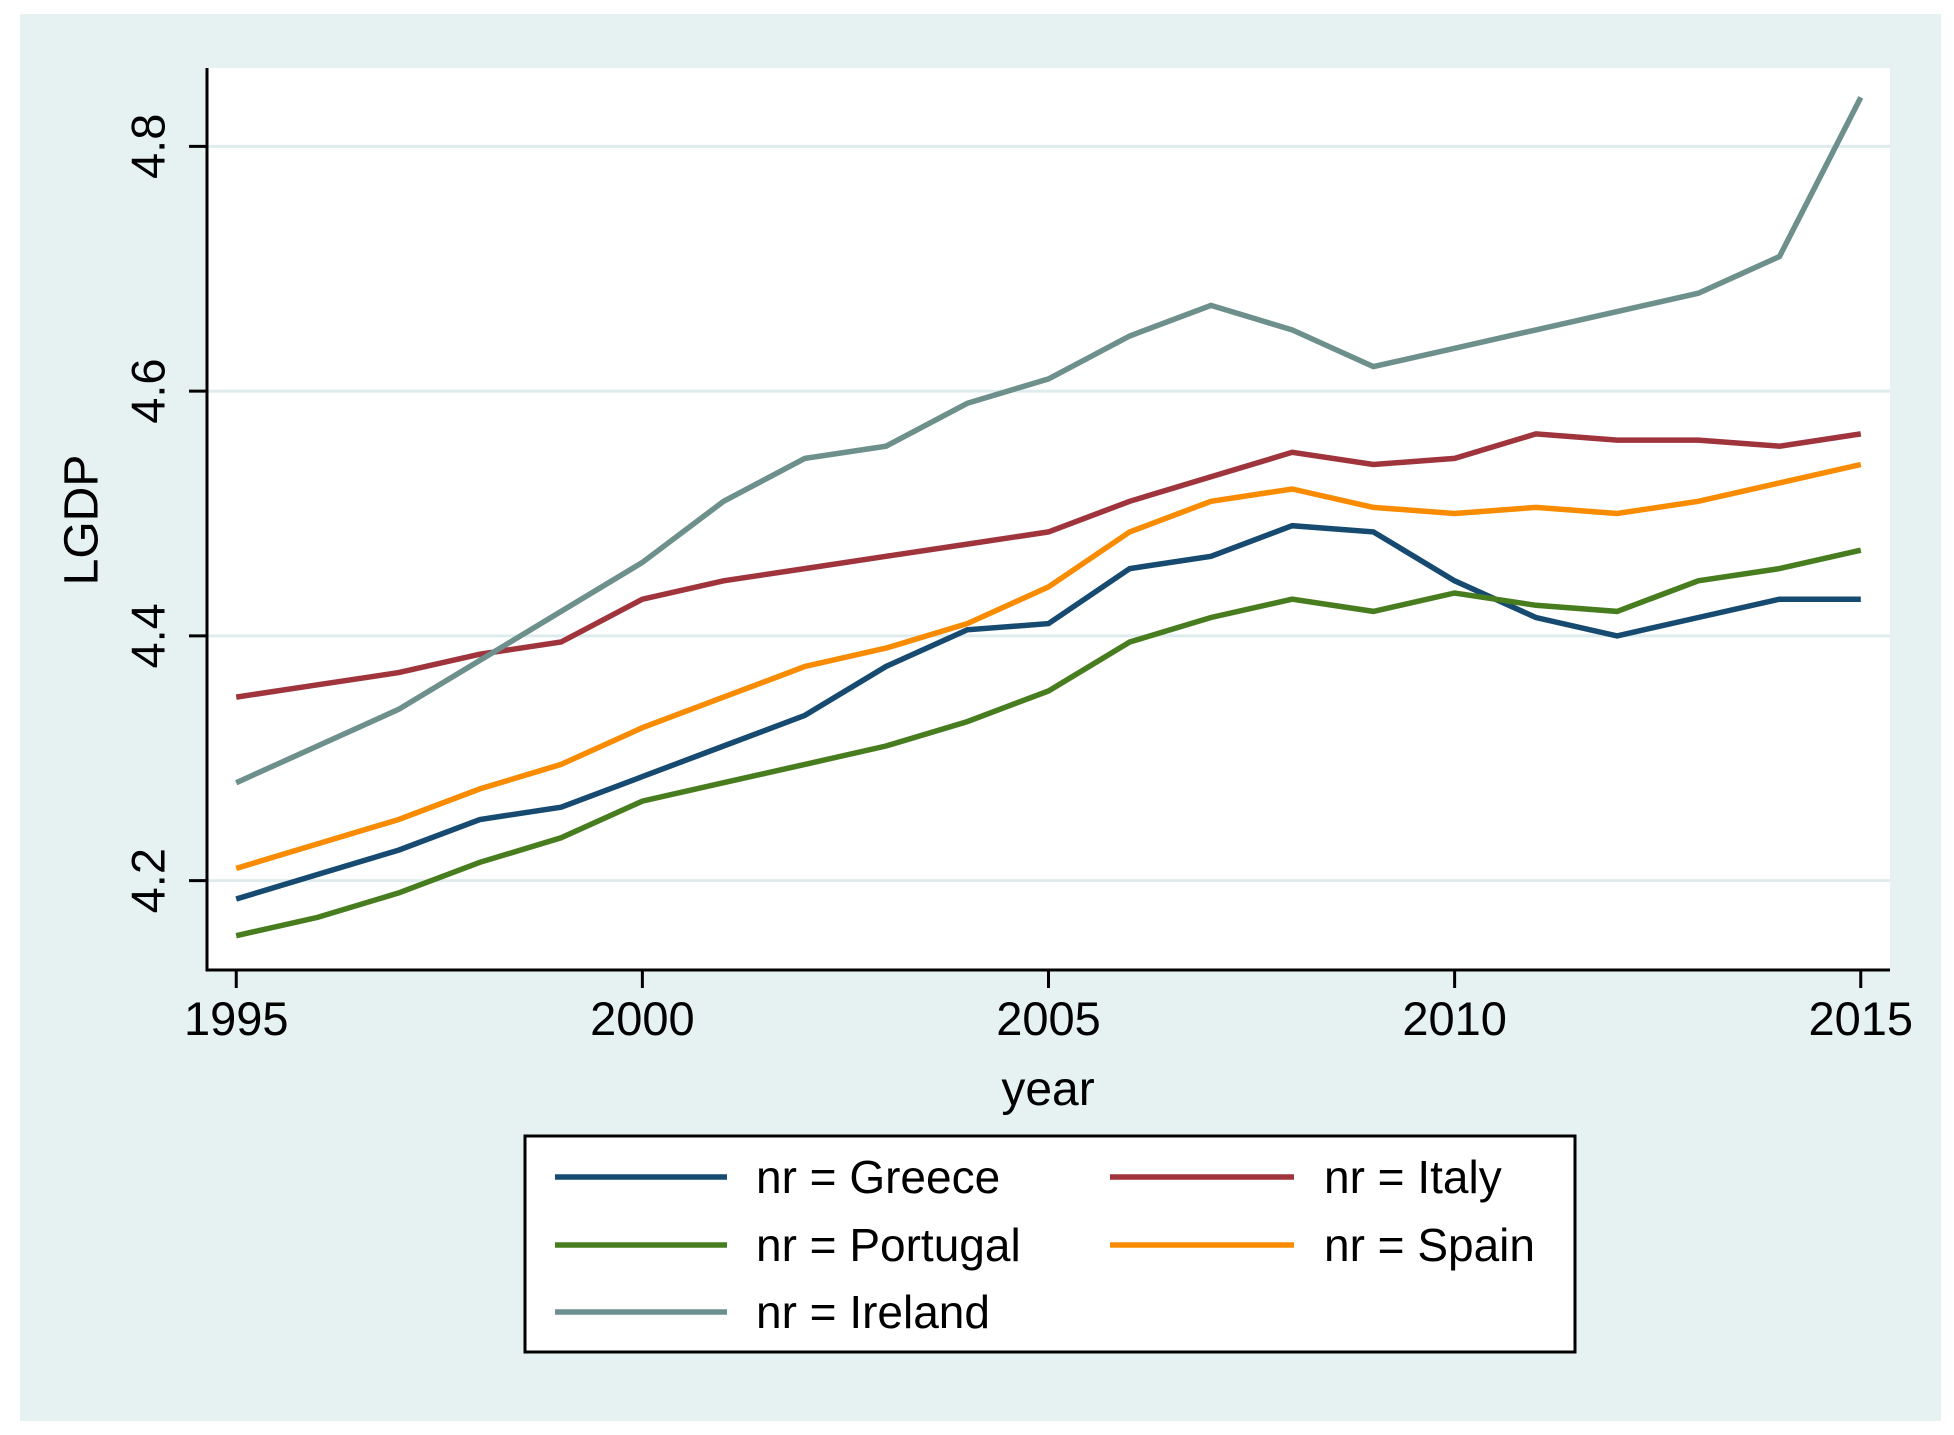 The height and width of the screenshot is (1435, 1954). Describe the element at coordinates (148, 390) in the screenshot. I see `y-tick-label-4.6: 4.6` at that location.